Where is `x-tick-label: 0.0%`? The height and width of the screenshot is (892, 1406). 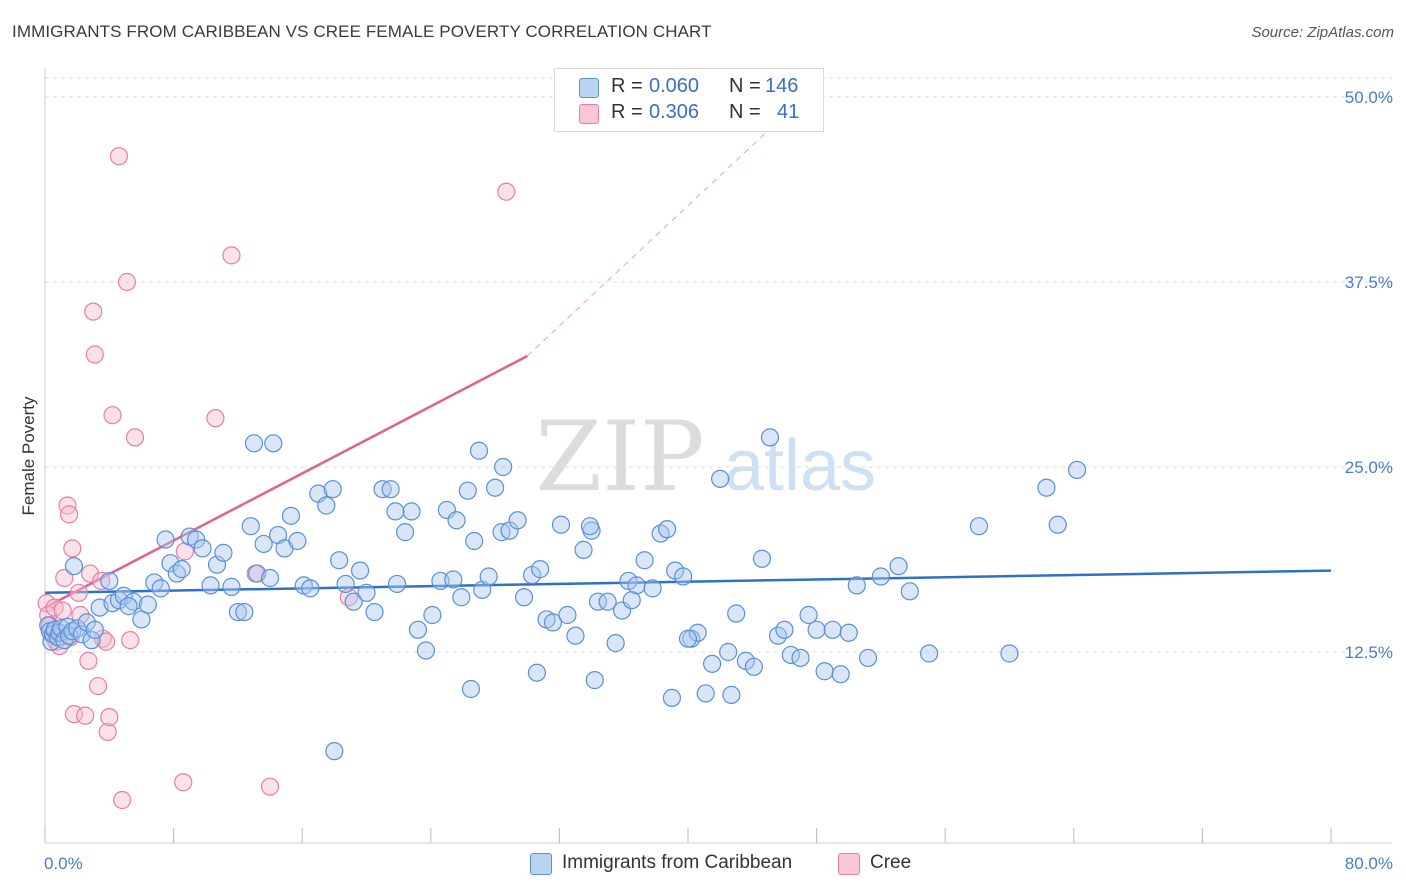
x-tick-label: 0.0% is located at coordinates (63, 863).